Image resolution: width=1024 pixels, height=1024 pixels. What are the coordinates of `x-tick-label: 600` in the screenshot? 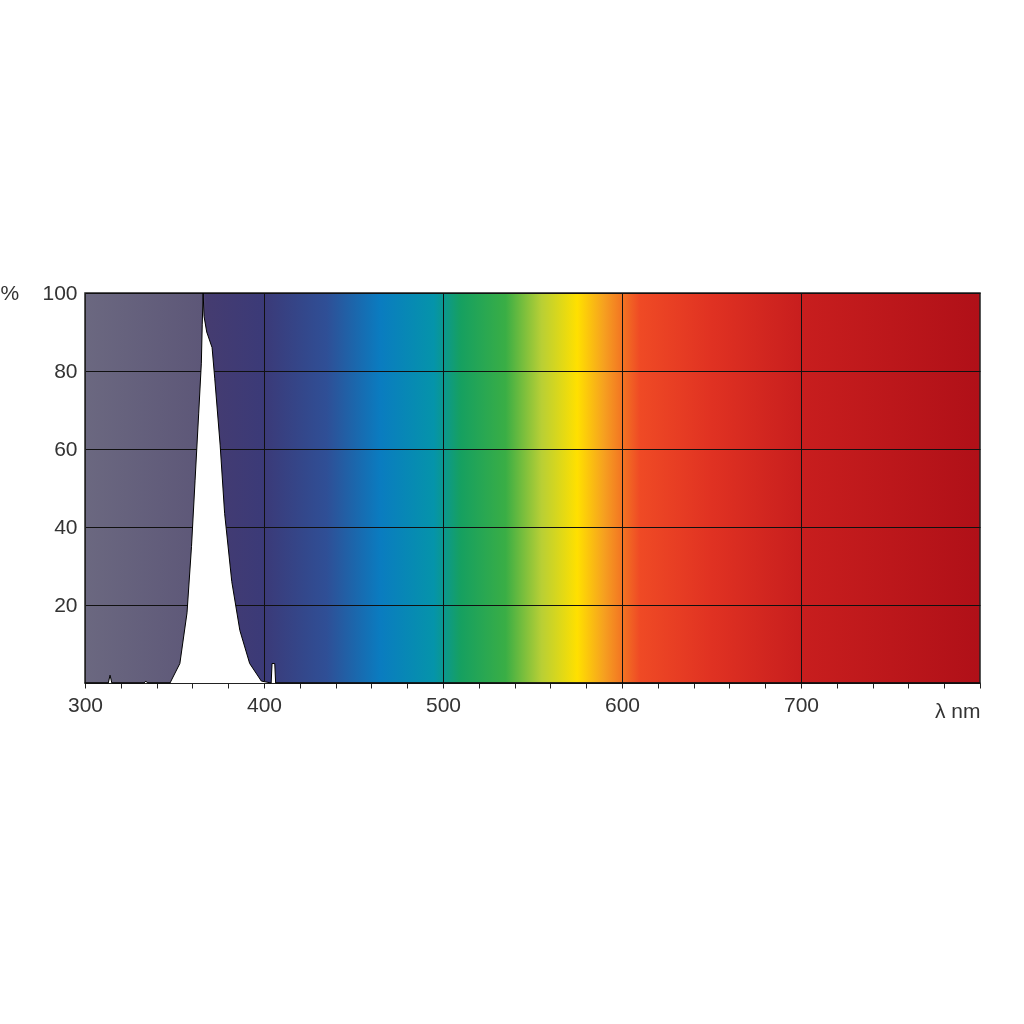 It's located at (622, 704).